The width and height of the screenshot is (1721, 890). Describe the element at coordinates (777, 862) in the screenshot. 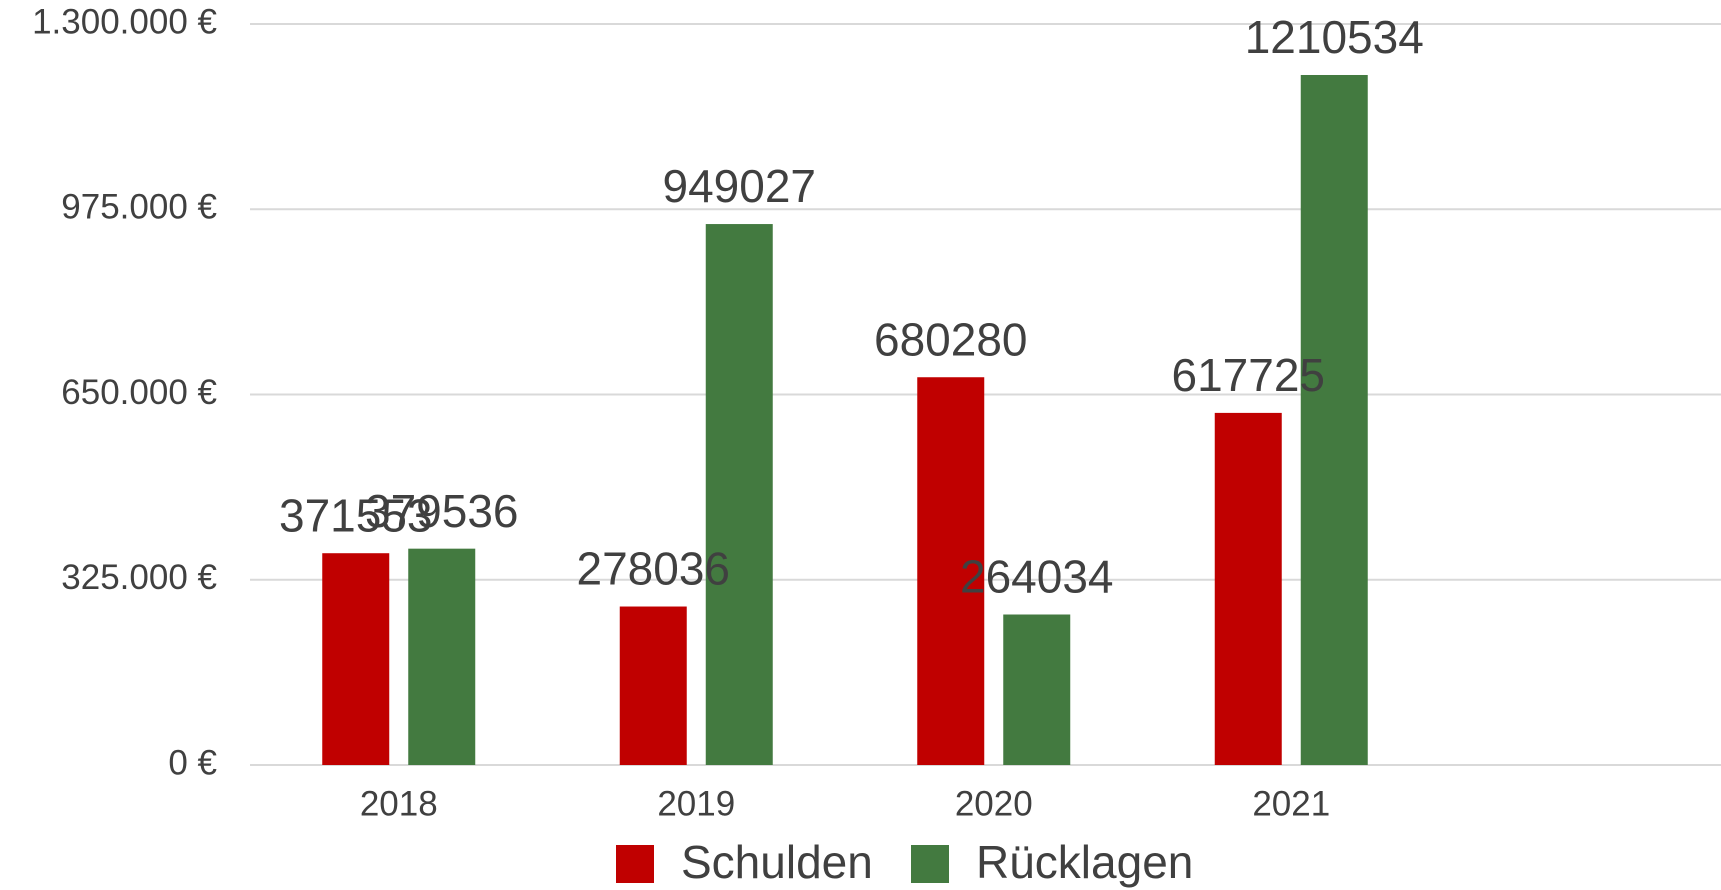

I see `legend-label: Schulden` at that location.